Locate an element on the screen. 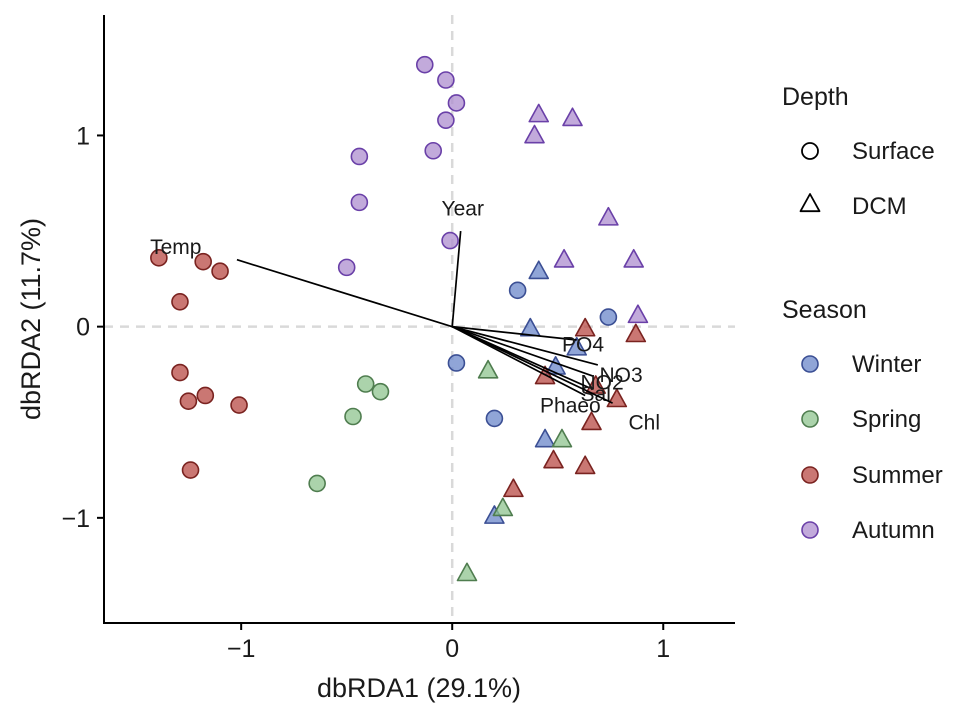 This screenshot has width=974, height=720. legend-key-dcm-triangle-icon is located at coordinates (810, 203).